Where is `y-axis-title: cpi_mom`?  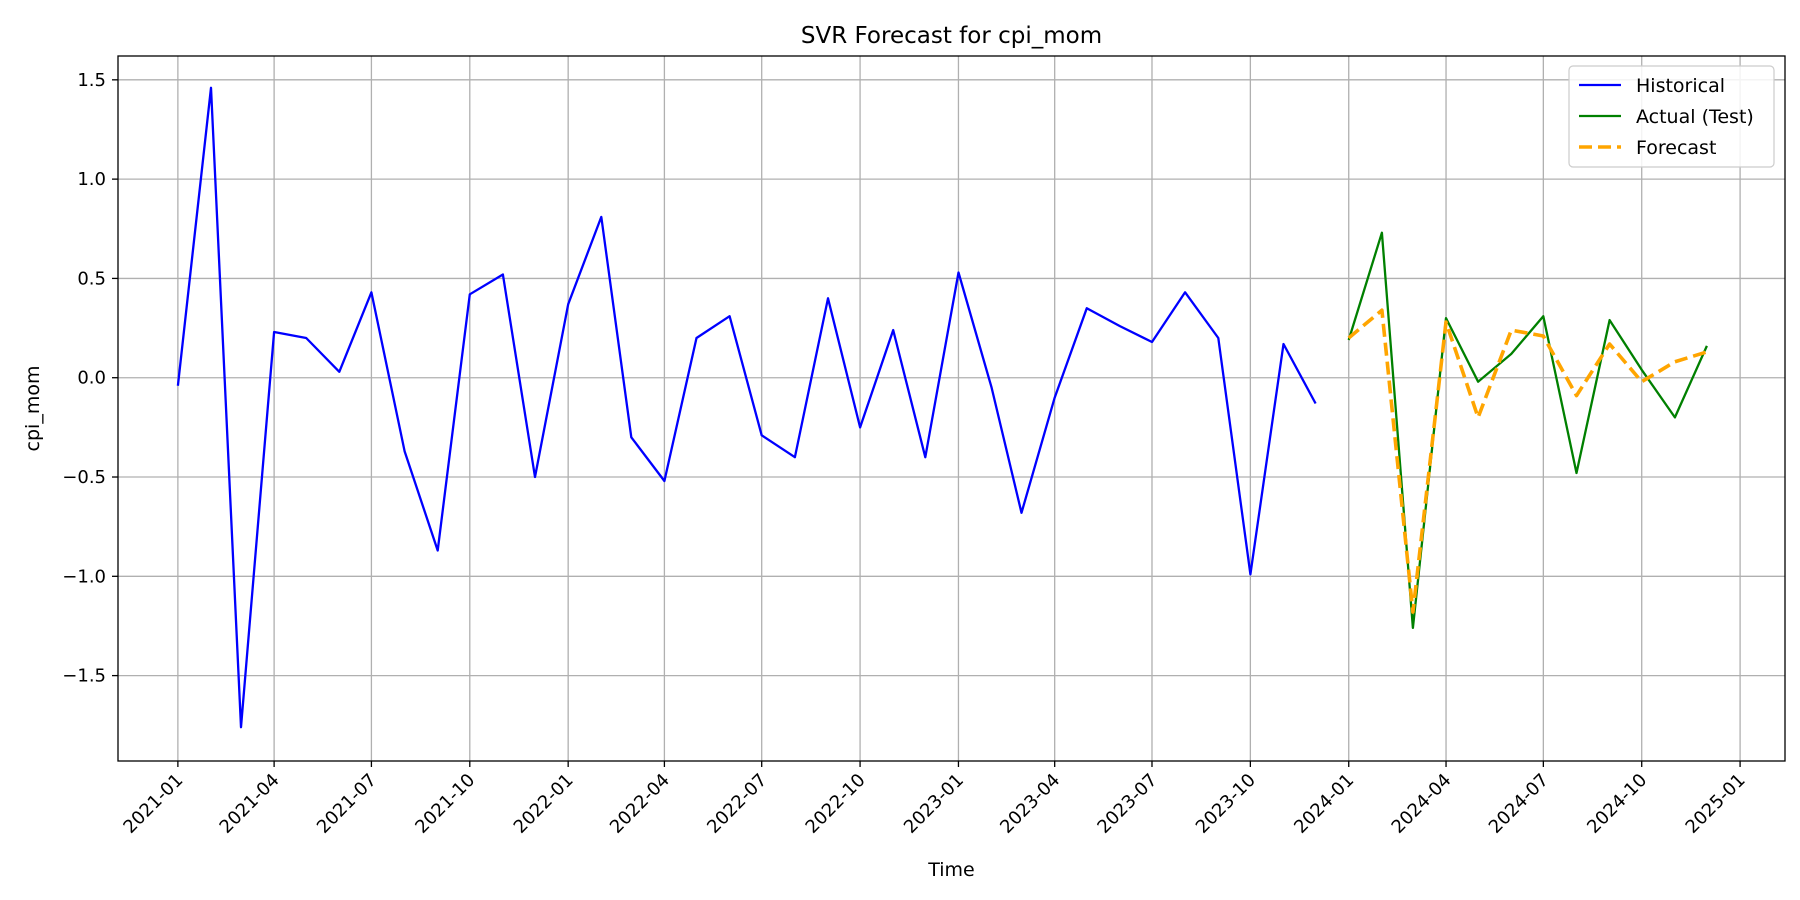
y-axis-title: cpi_mom is located at coordinates (33, 409).